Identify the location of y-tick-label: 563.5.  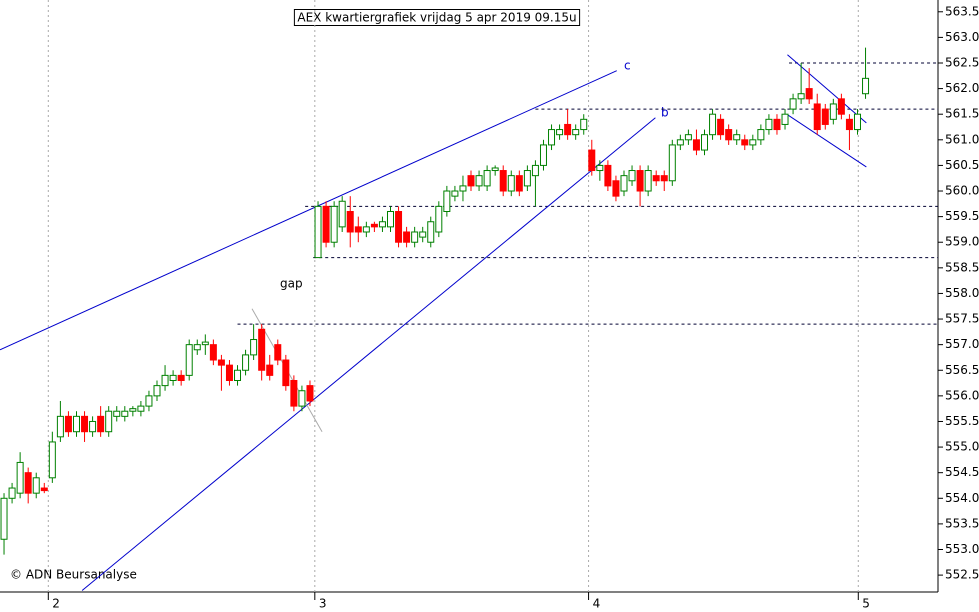
(962, 11).